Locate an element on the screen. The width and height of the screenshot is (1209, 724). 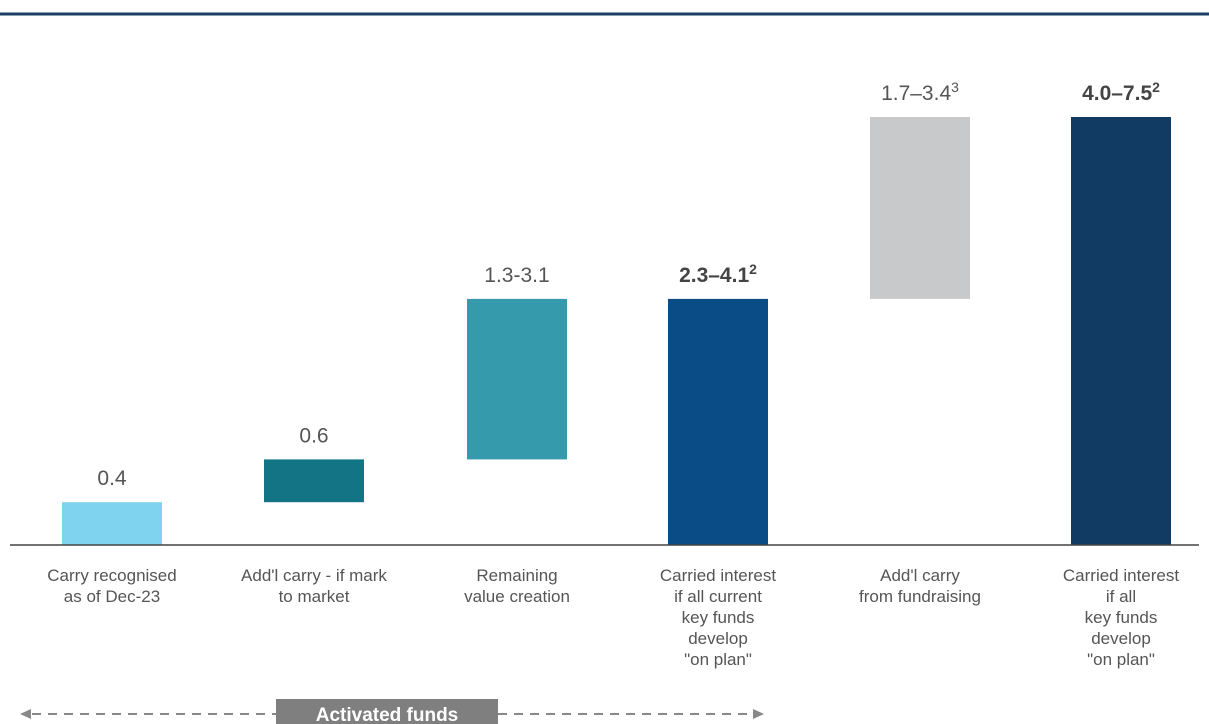
category-label-6-line-1: Carried interest is located at coordinates (1121, 575).